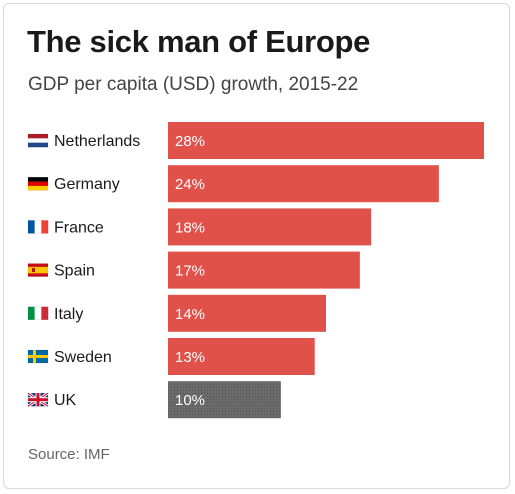 This screenshot has height=494, width=515. I want to click on bar-row-spain: 17% Spain, so click(193, 270).